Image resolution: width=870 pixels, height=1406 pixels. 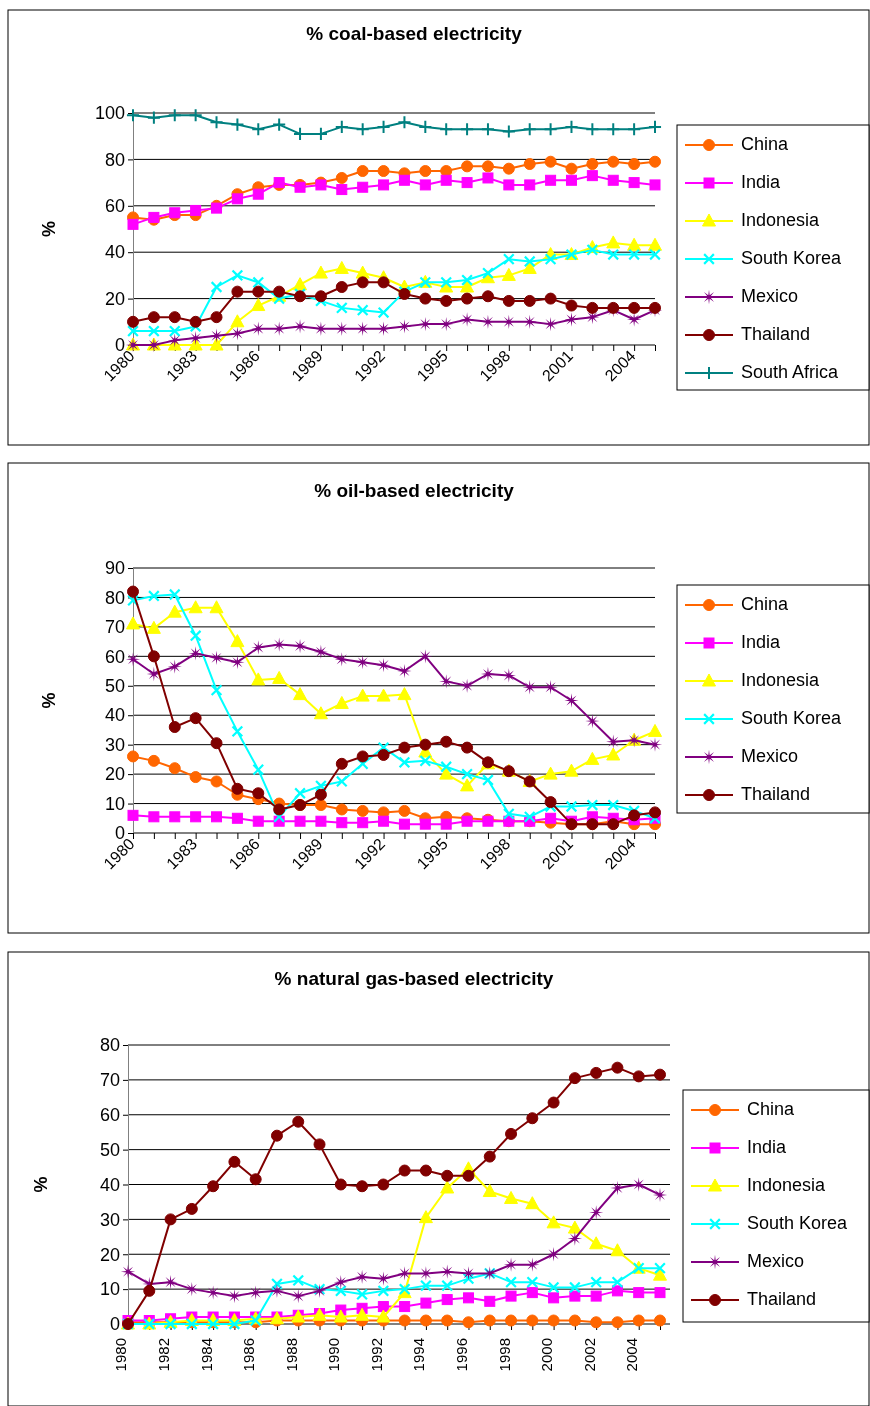 What do you see at coordinates (790, 371) in the screenshot?
I see `legend-label: South Africa` at bounding box center [790, 371].